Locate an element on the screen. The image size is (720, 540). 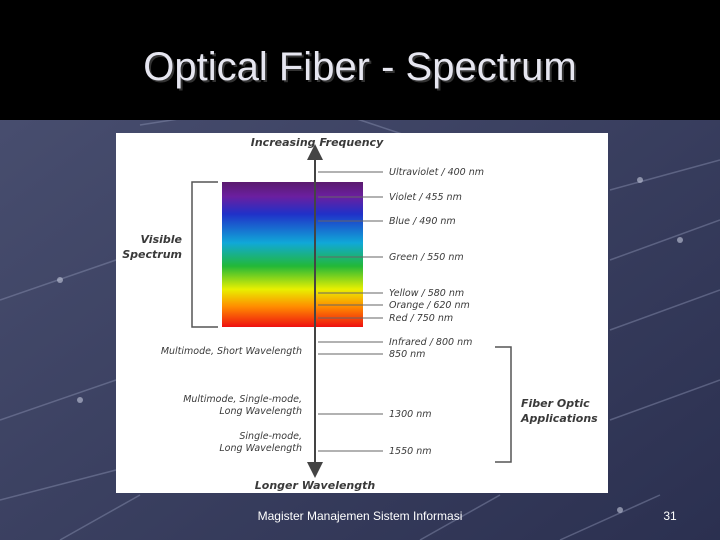
visible-label: Spectrum is located at coordinates (152, 254).